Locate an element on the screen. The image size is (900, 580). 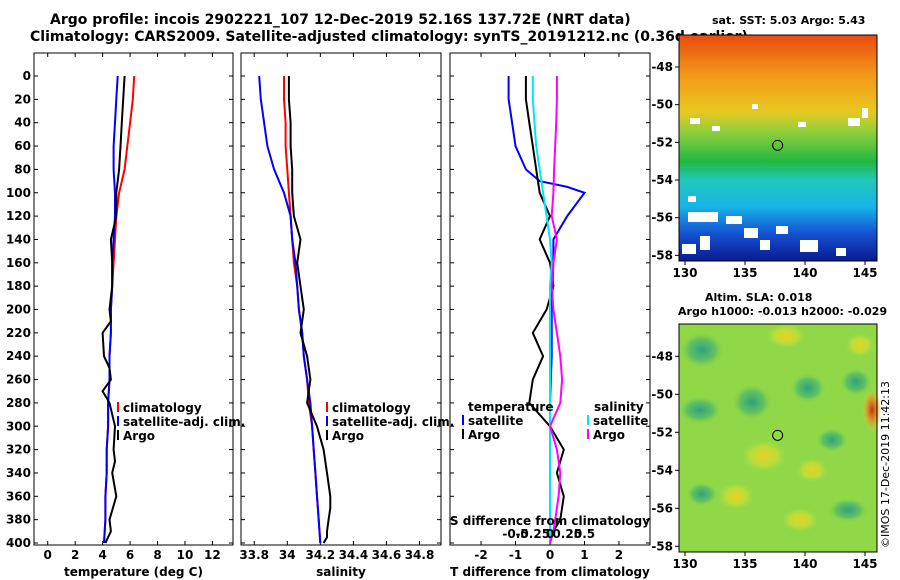
imos-watermark: ©IMOS 17-Dec-2019 11:42:13 is located at coordinates (885, 464).